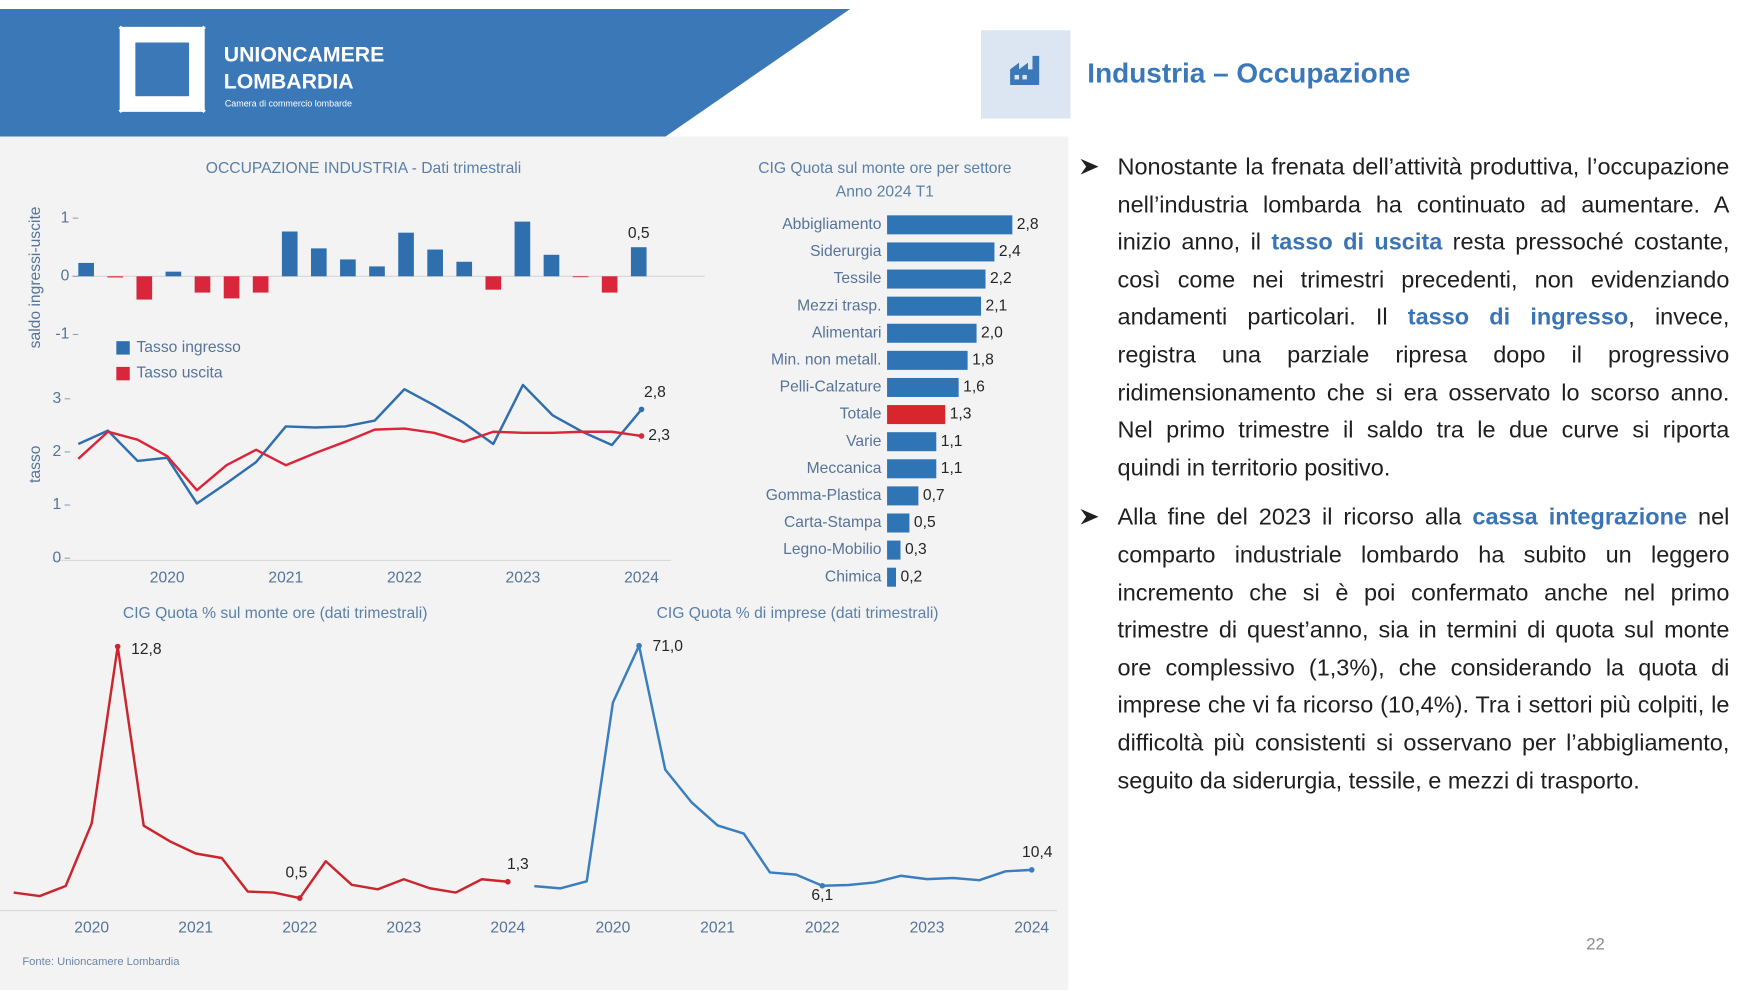 The height and width of the screenshot is (1005, 1754). I want to click on source: Fonte: Unioncamere Lombardia, so click(101, 962).